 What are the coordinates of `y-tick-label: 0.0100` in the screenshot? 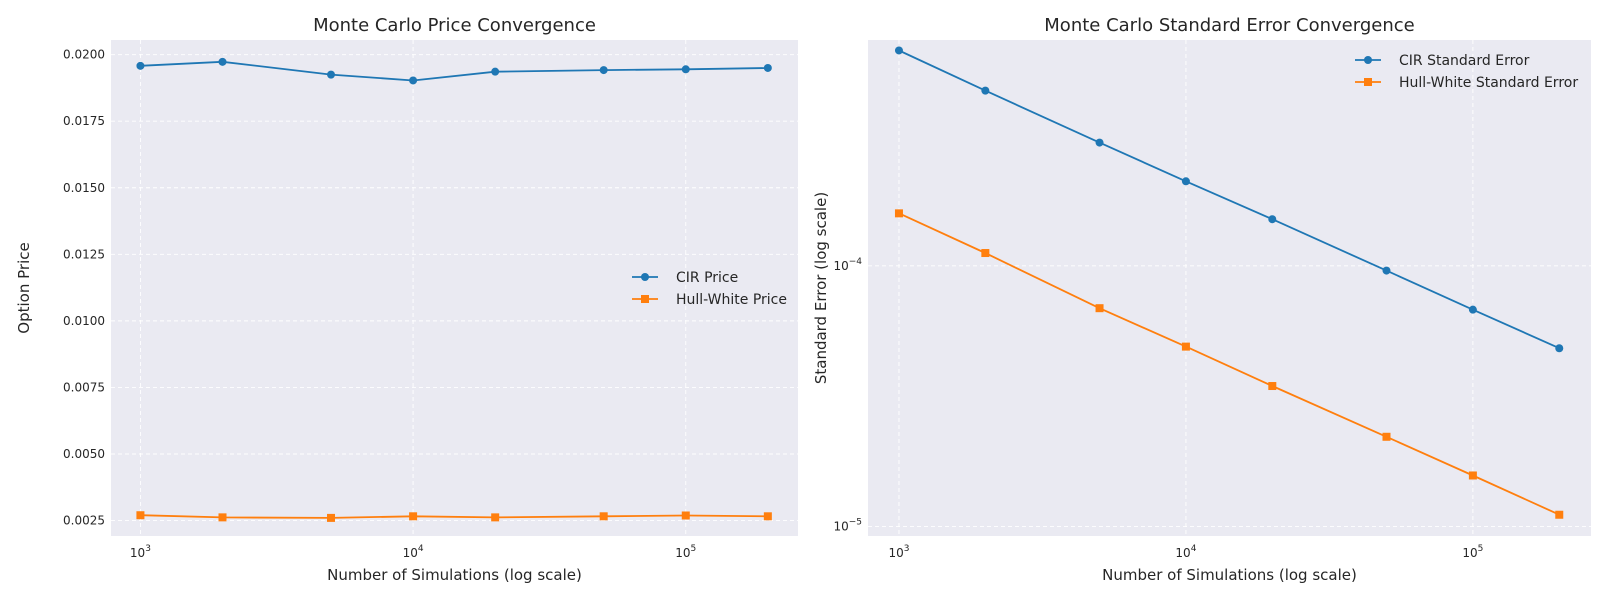 It's located at (84, 321).